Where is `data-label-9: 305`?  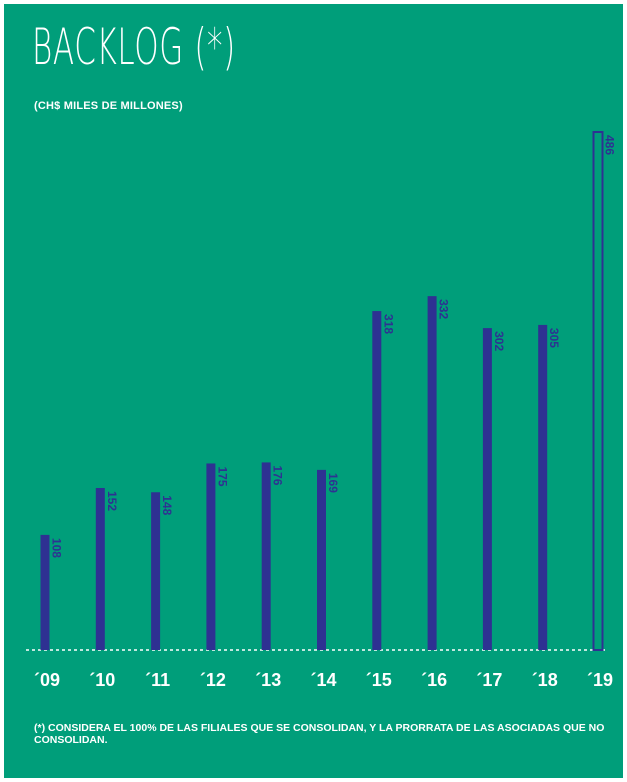 data-label-9: 305 is located at coordinates (554, 338).